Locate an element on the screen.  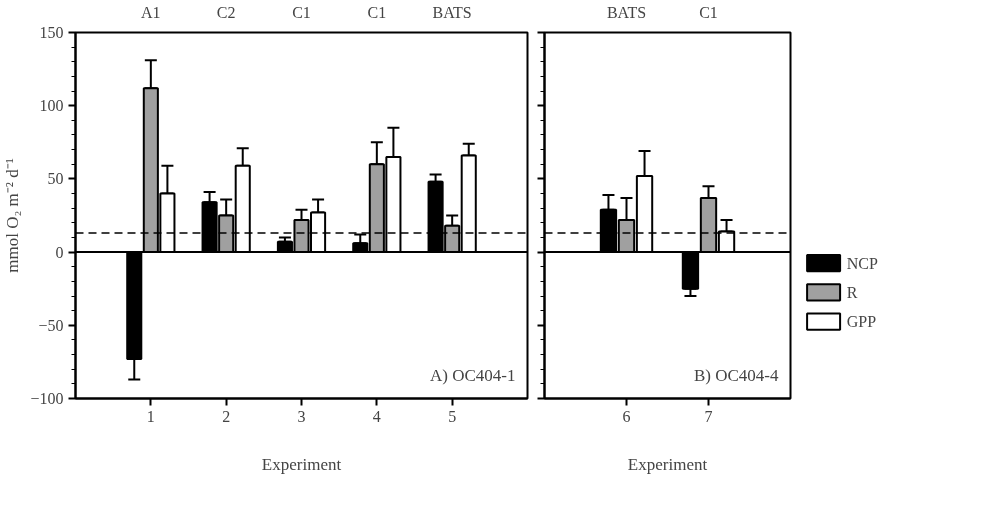
x-tick-label: 3 is located at coordinates (301, 416).